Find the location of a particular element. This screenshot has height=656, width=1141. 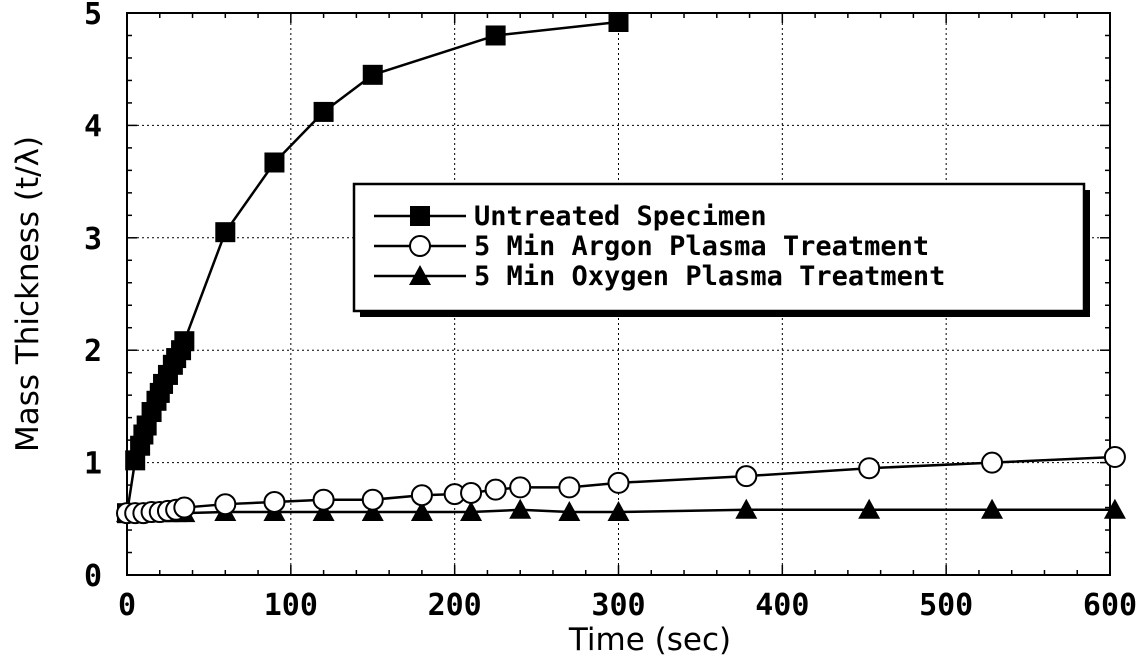

x-tick-label: 0 is located at coordinates (127, 605).